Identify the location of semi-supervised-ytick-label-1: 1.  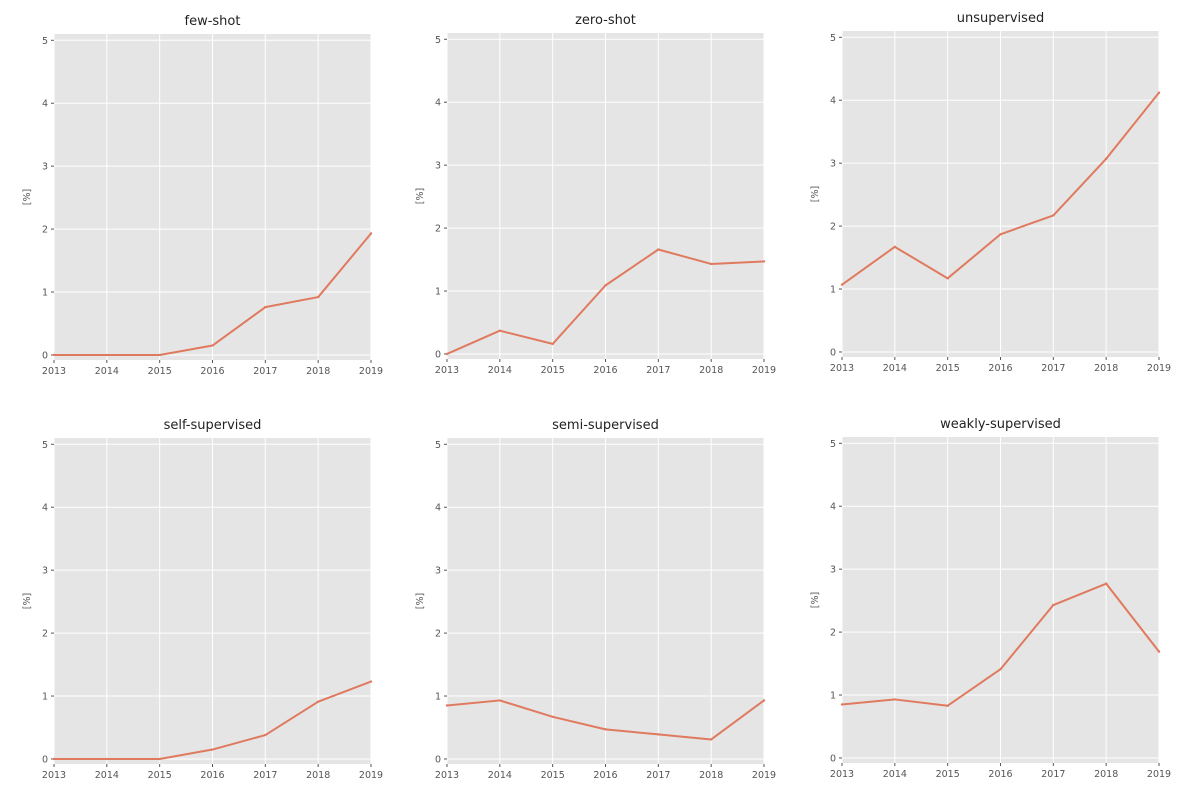
(438, 697).